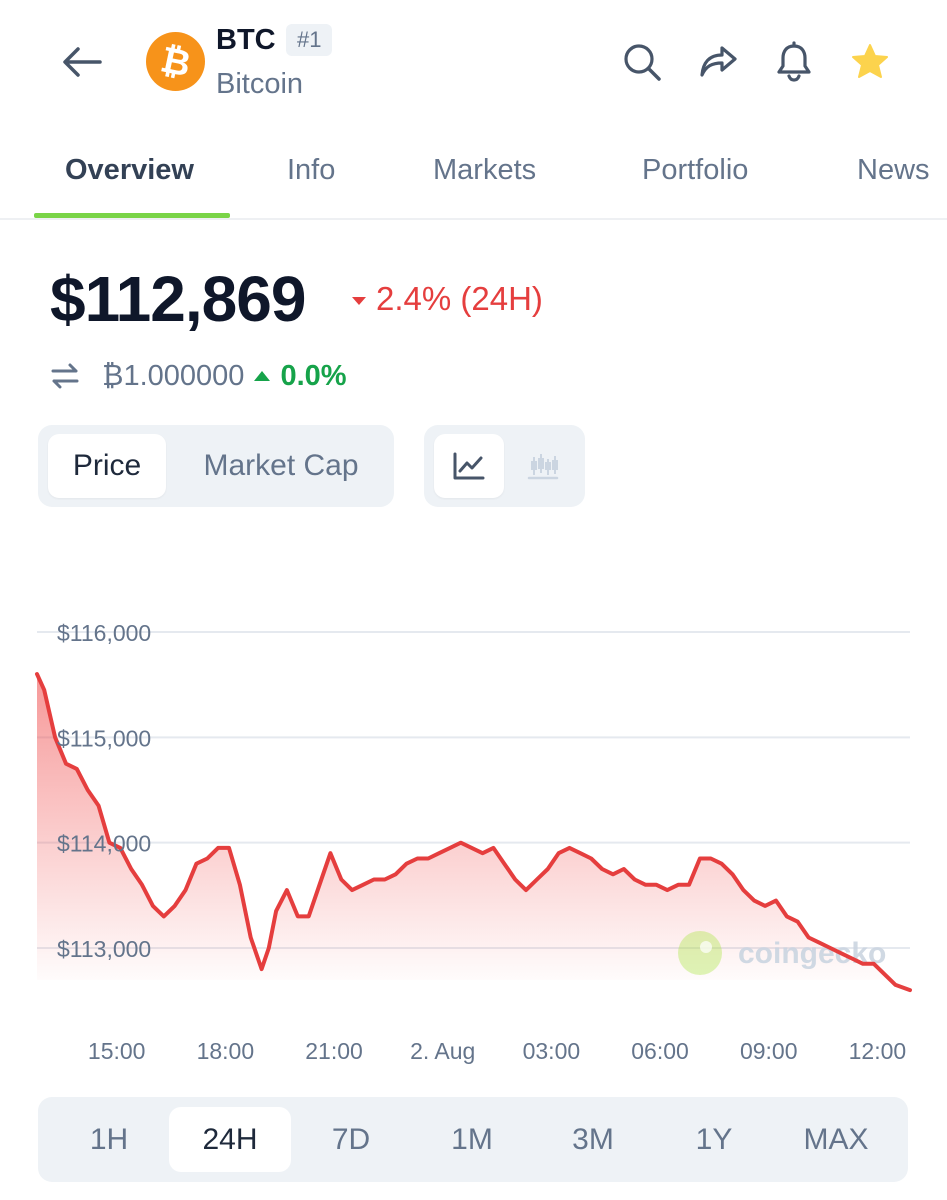 The image size is (947, 1200). I want to click on rank-badge: #1, so click(309, 40).